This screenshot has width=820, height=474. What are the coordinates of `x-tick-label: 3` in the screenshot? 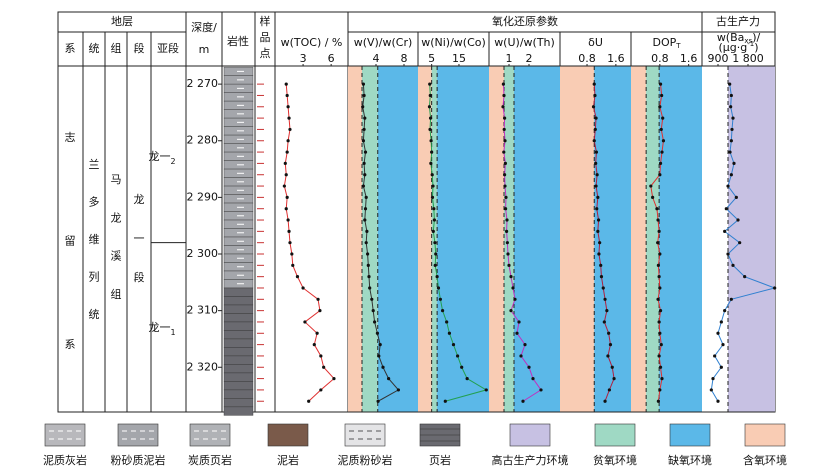 It's located at (303, 58).